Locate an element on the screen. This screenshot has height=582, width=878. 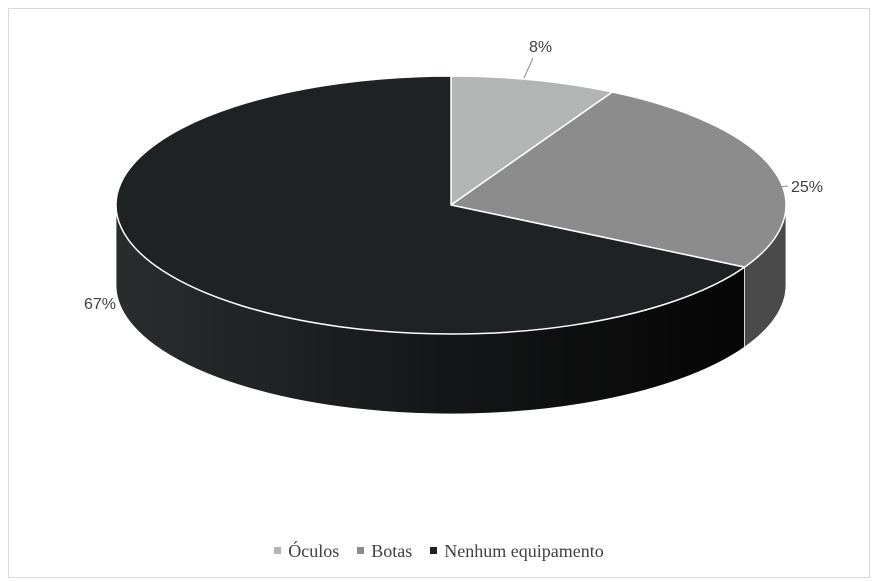
legend-item-oculos: Óculos is located at coordinates (306, 551).